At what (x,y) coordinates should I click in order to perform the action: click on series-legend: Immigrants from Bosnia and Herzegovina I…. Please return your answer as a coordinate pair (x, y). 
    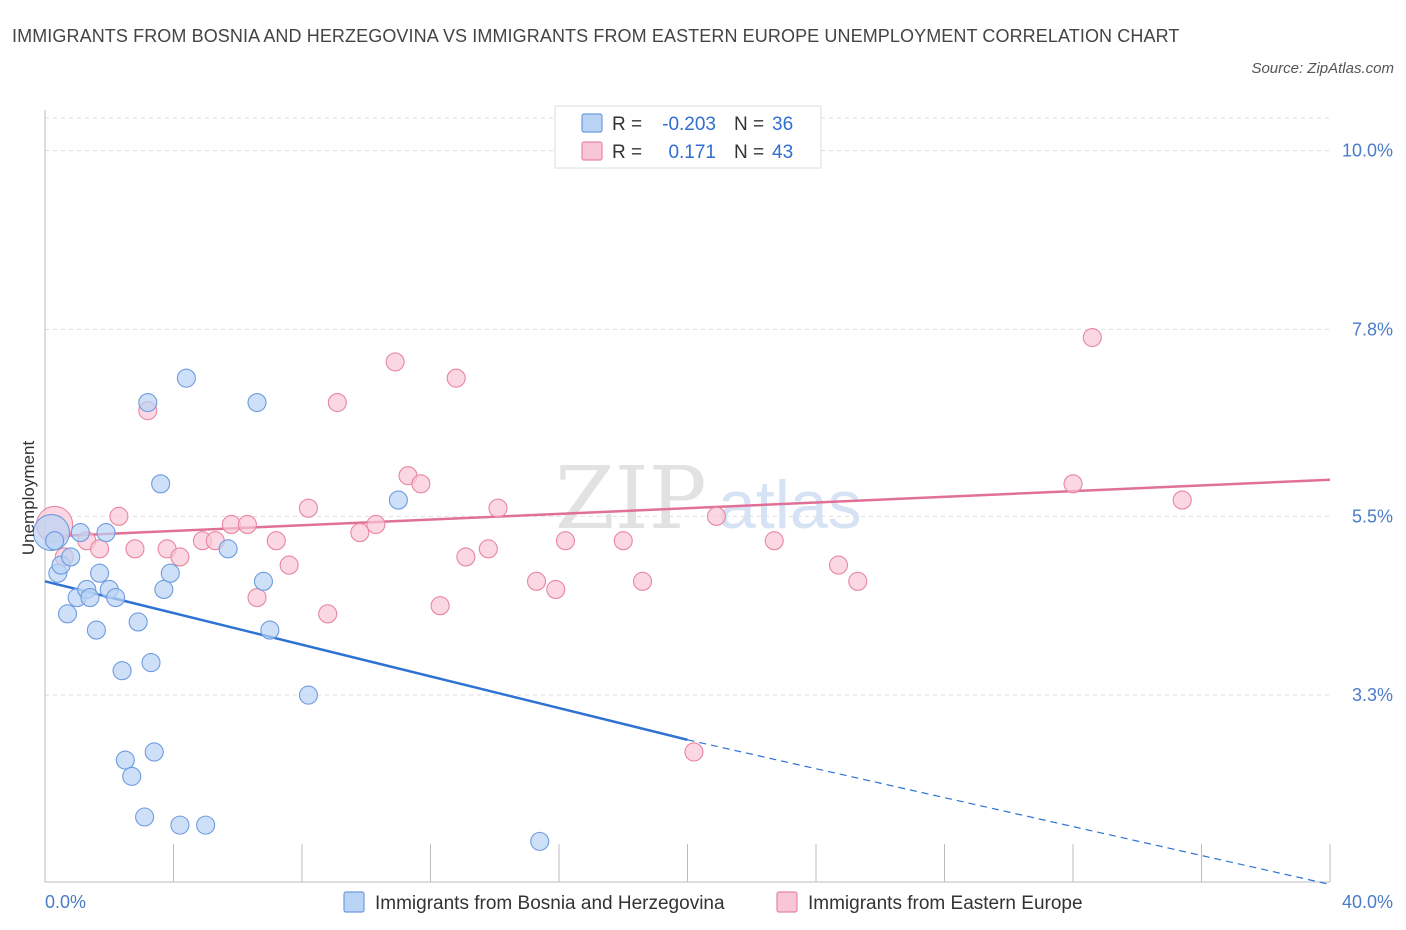
    Looking at the image, I should click on (713, 902).